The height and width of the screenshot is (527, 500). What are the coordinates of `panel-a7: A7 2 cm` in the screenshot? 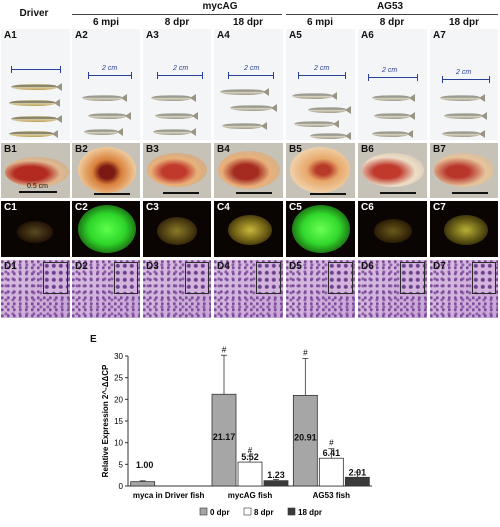 It's located at (464, 84).